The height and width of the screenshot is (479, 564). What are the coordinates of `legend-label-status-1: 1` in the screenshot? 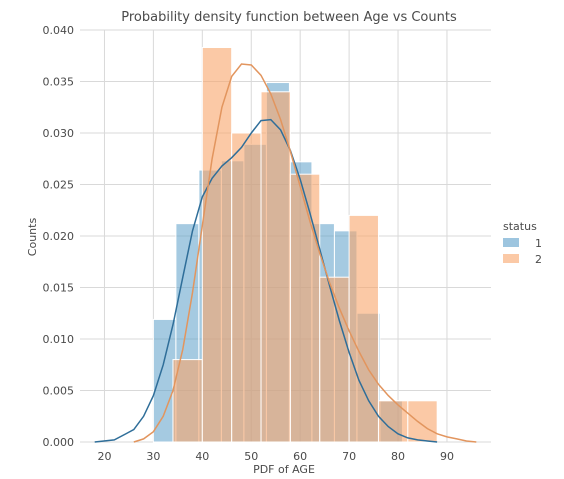 It's located at (538, 243).